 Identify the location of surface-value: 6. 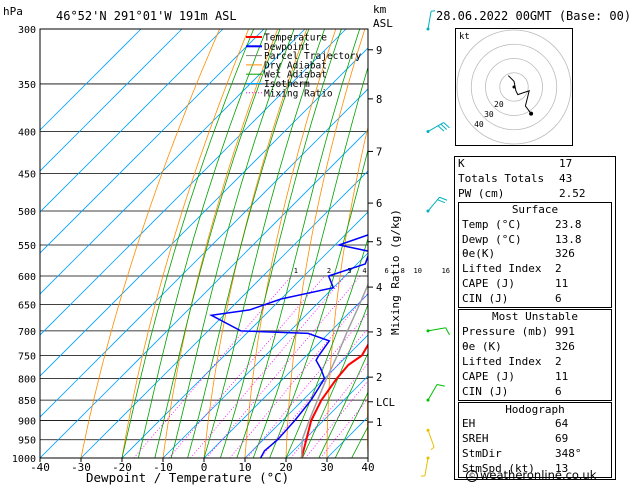
(558, 299).